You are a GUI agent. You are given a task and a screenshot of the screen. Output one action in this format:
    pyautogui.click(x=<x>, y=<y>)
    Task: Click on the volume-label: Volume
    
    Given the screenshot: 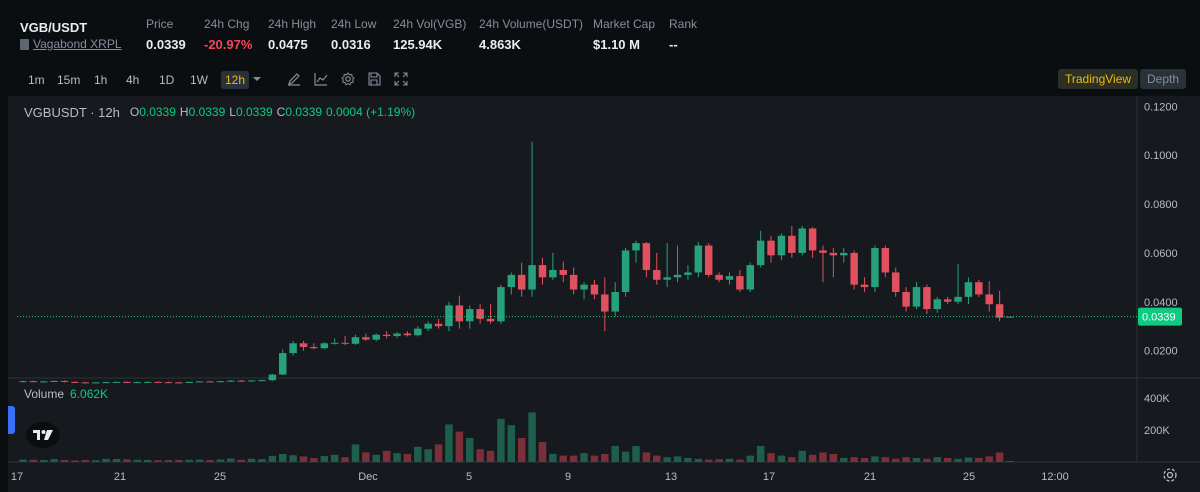 What is the action you would take?
    pyautogui.click(x=44, y=394)
    